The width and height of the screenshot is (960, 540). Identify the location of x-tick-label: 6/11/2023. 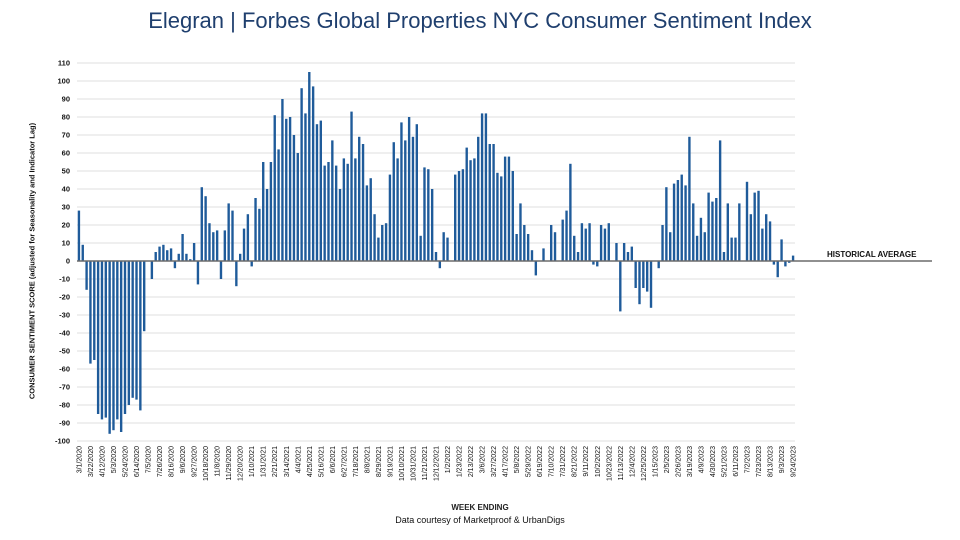
(736, 461).